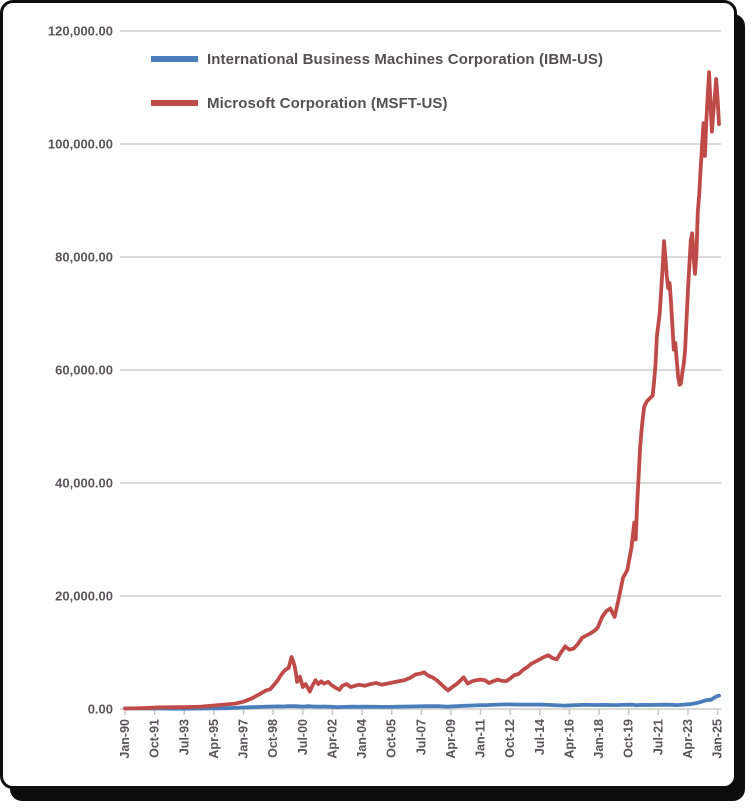 The height and width of the screenshot is (809, 753). Describe the element at coordinates (332, 739) in the screenshot. I see `x-axis-label: Apr-02` at that location.